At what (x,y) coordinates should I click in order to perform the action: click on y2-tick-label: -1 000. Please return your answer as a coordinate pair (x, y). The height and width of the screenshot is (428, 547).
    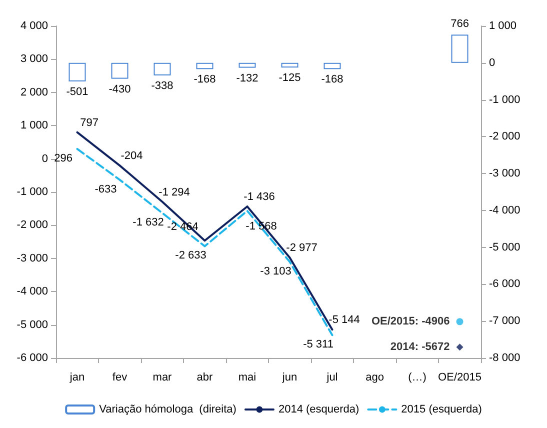
    Looking at the image, I should click on (504, 100).